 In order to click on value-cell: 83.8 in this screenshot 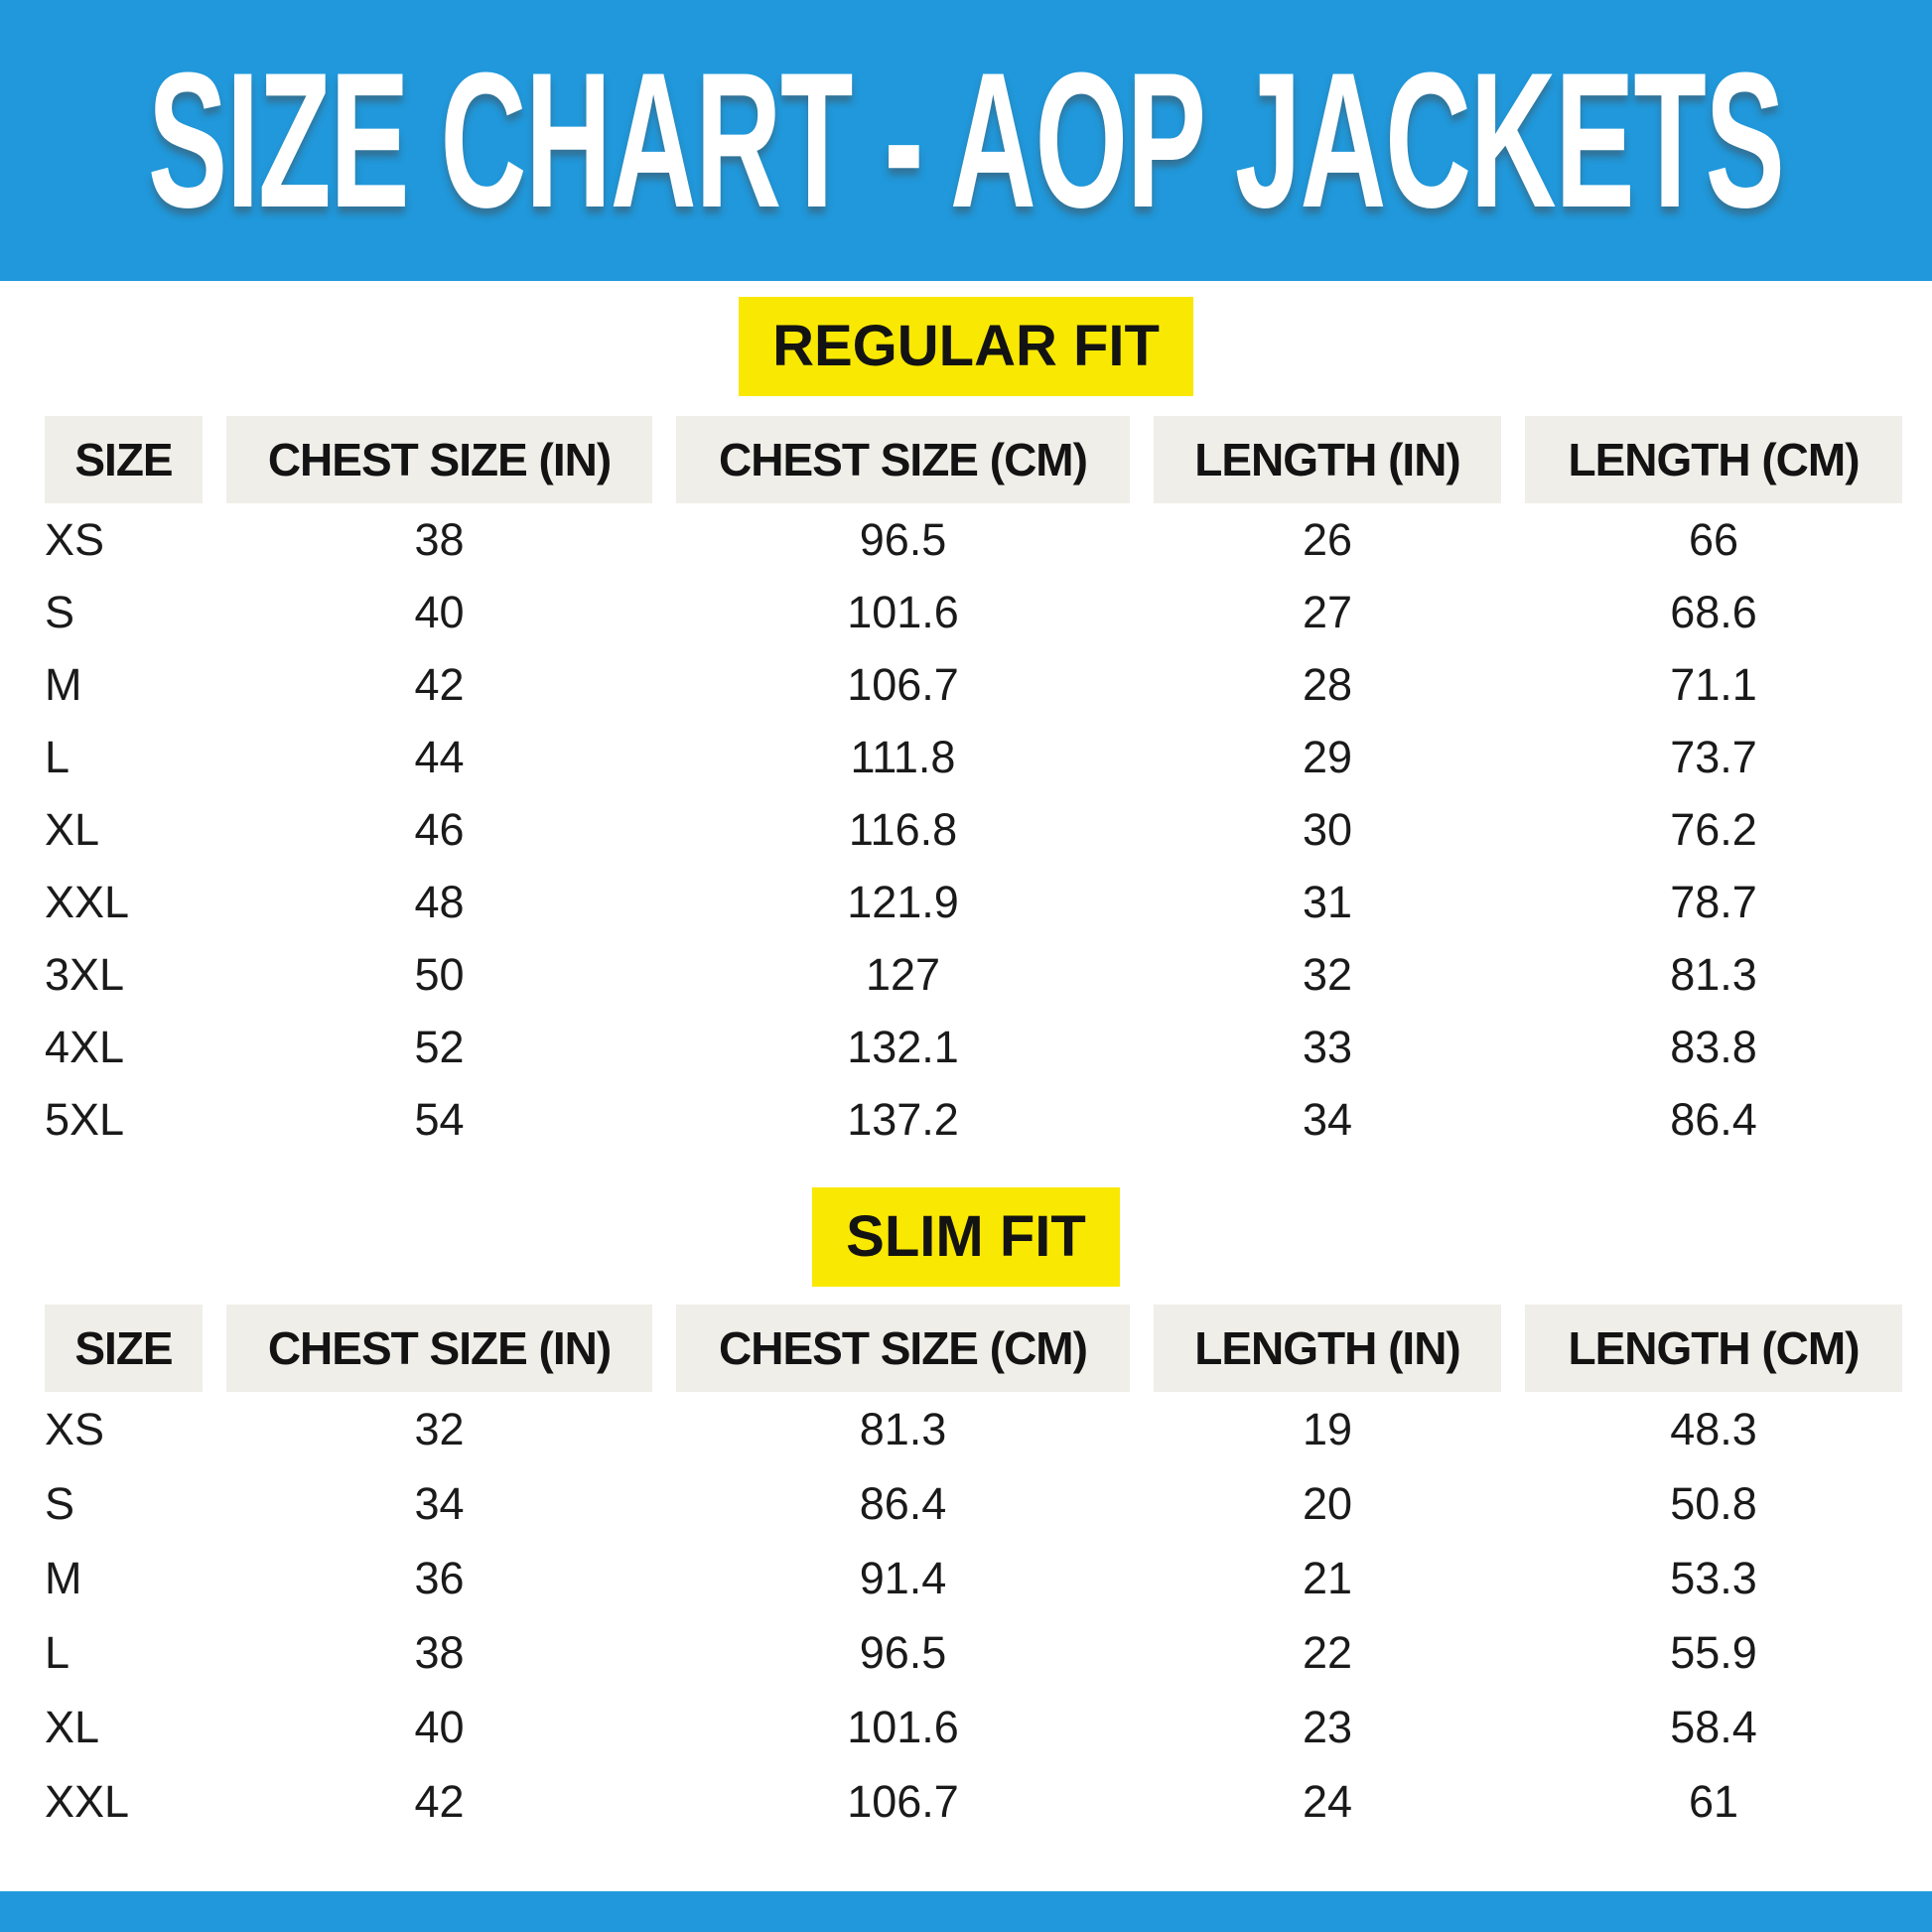, I will do `click(1714, 1046)`.